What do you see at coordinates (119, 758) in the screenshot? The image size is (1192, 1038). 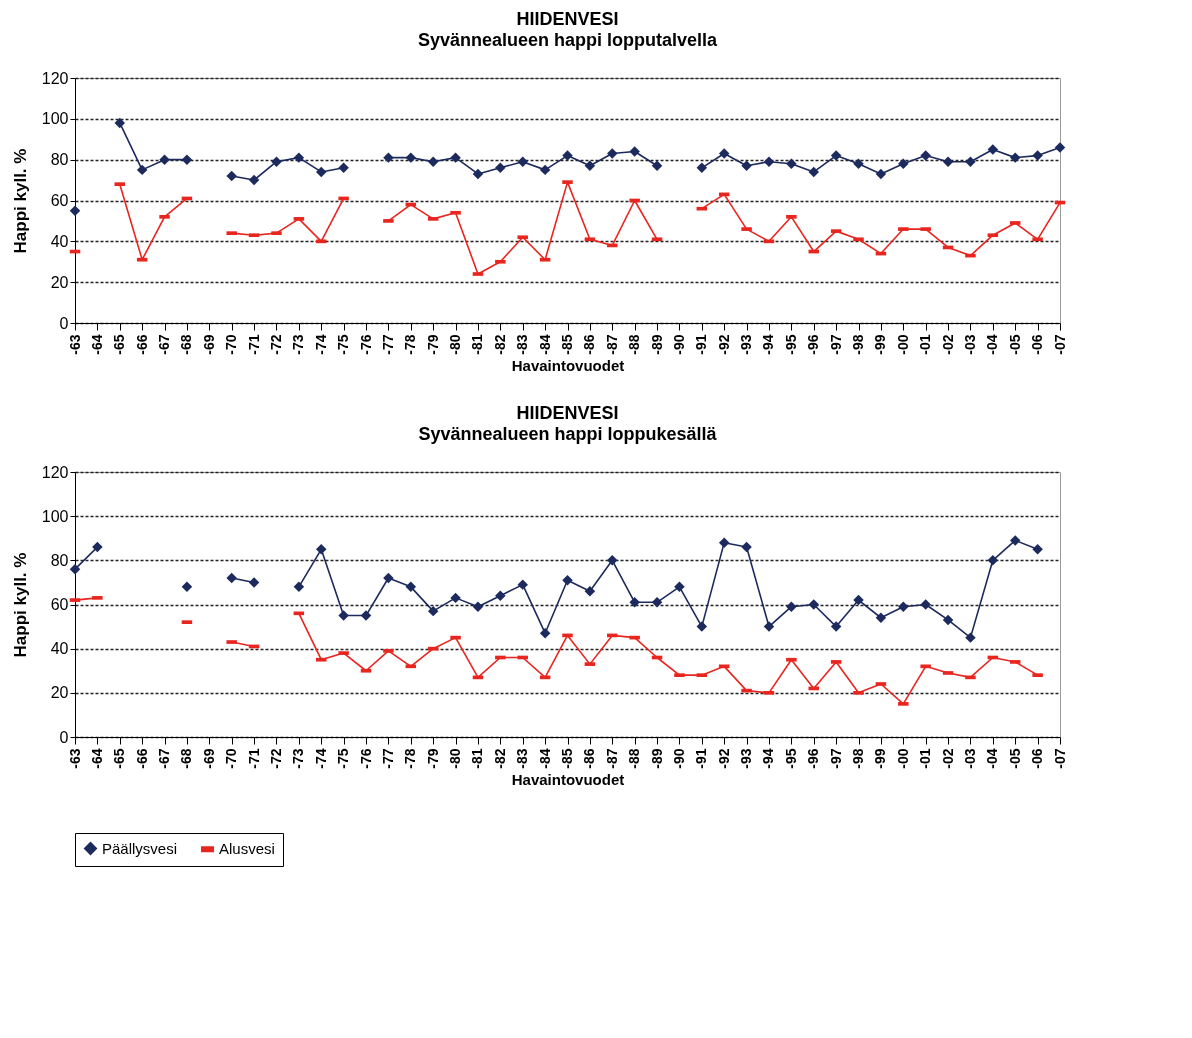 I see `x-tick-label: -65` at bounding box center [119, 758].